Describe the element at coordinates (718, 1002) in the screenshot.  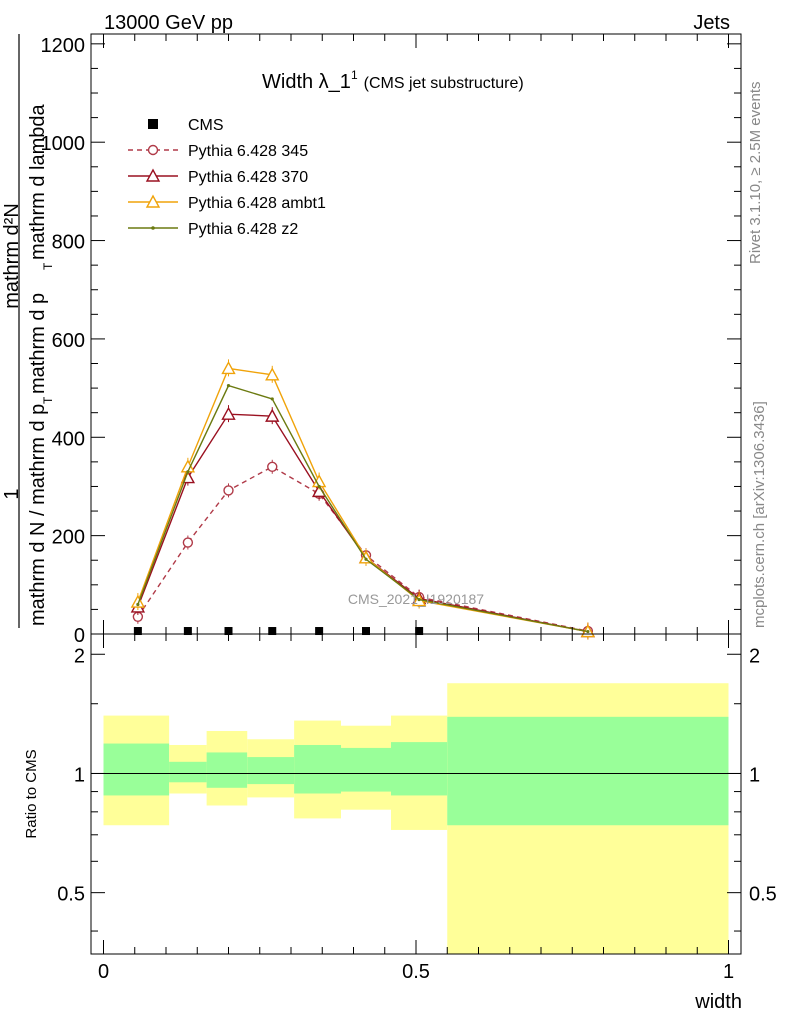
I see `ratio-xlabel: width` at that location.